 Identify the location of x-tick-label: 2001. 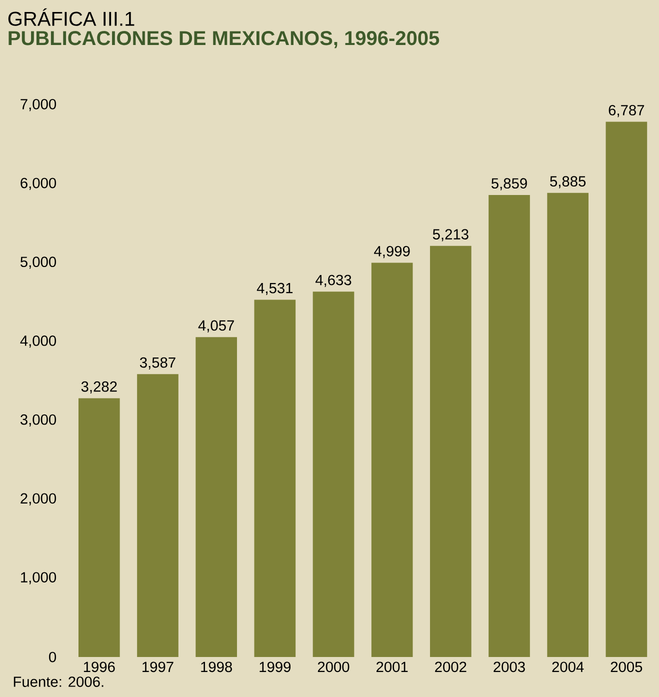
(392, 667).